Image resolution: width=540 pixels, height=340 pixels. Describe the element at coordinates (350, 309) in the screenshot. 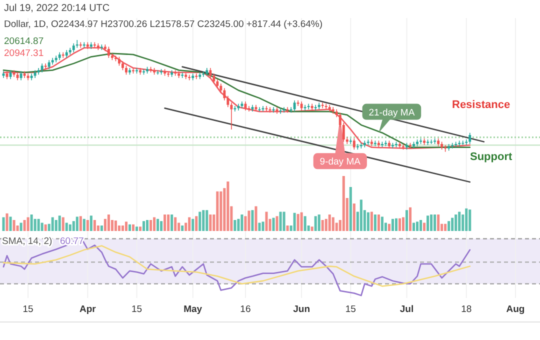

I see `x-tick-label: 15` at that location.